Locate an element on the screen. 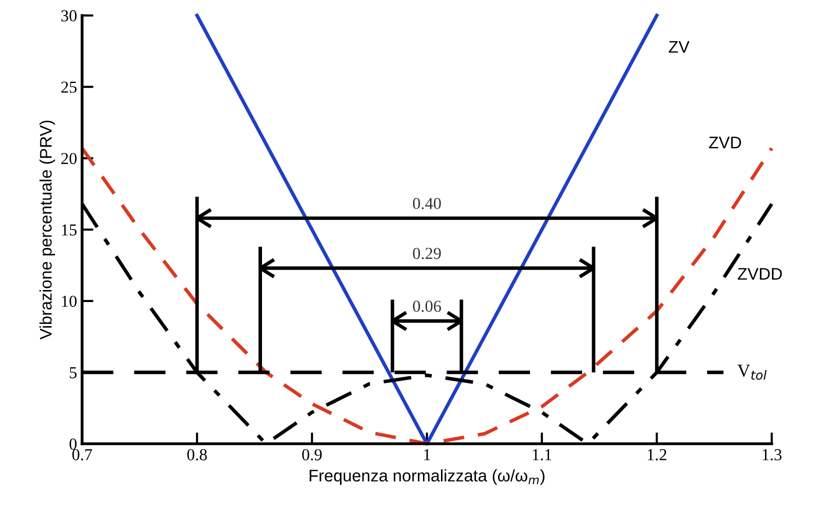 The height and width of the screenshot is (516, 821). y-axis-title: Vibrazione percentuale (PRV) is located at coordinates (47, 230).